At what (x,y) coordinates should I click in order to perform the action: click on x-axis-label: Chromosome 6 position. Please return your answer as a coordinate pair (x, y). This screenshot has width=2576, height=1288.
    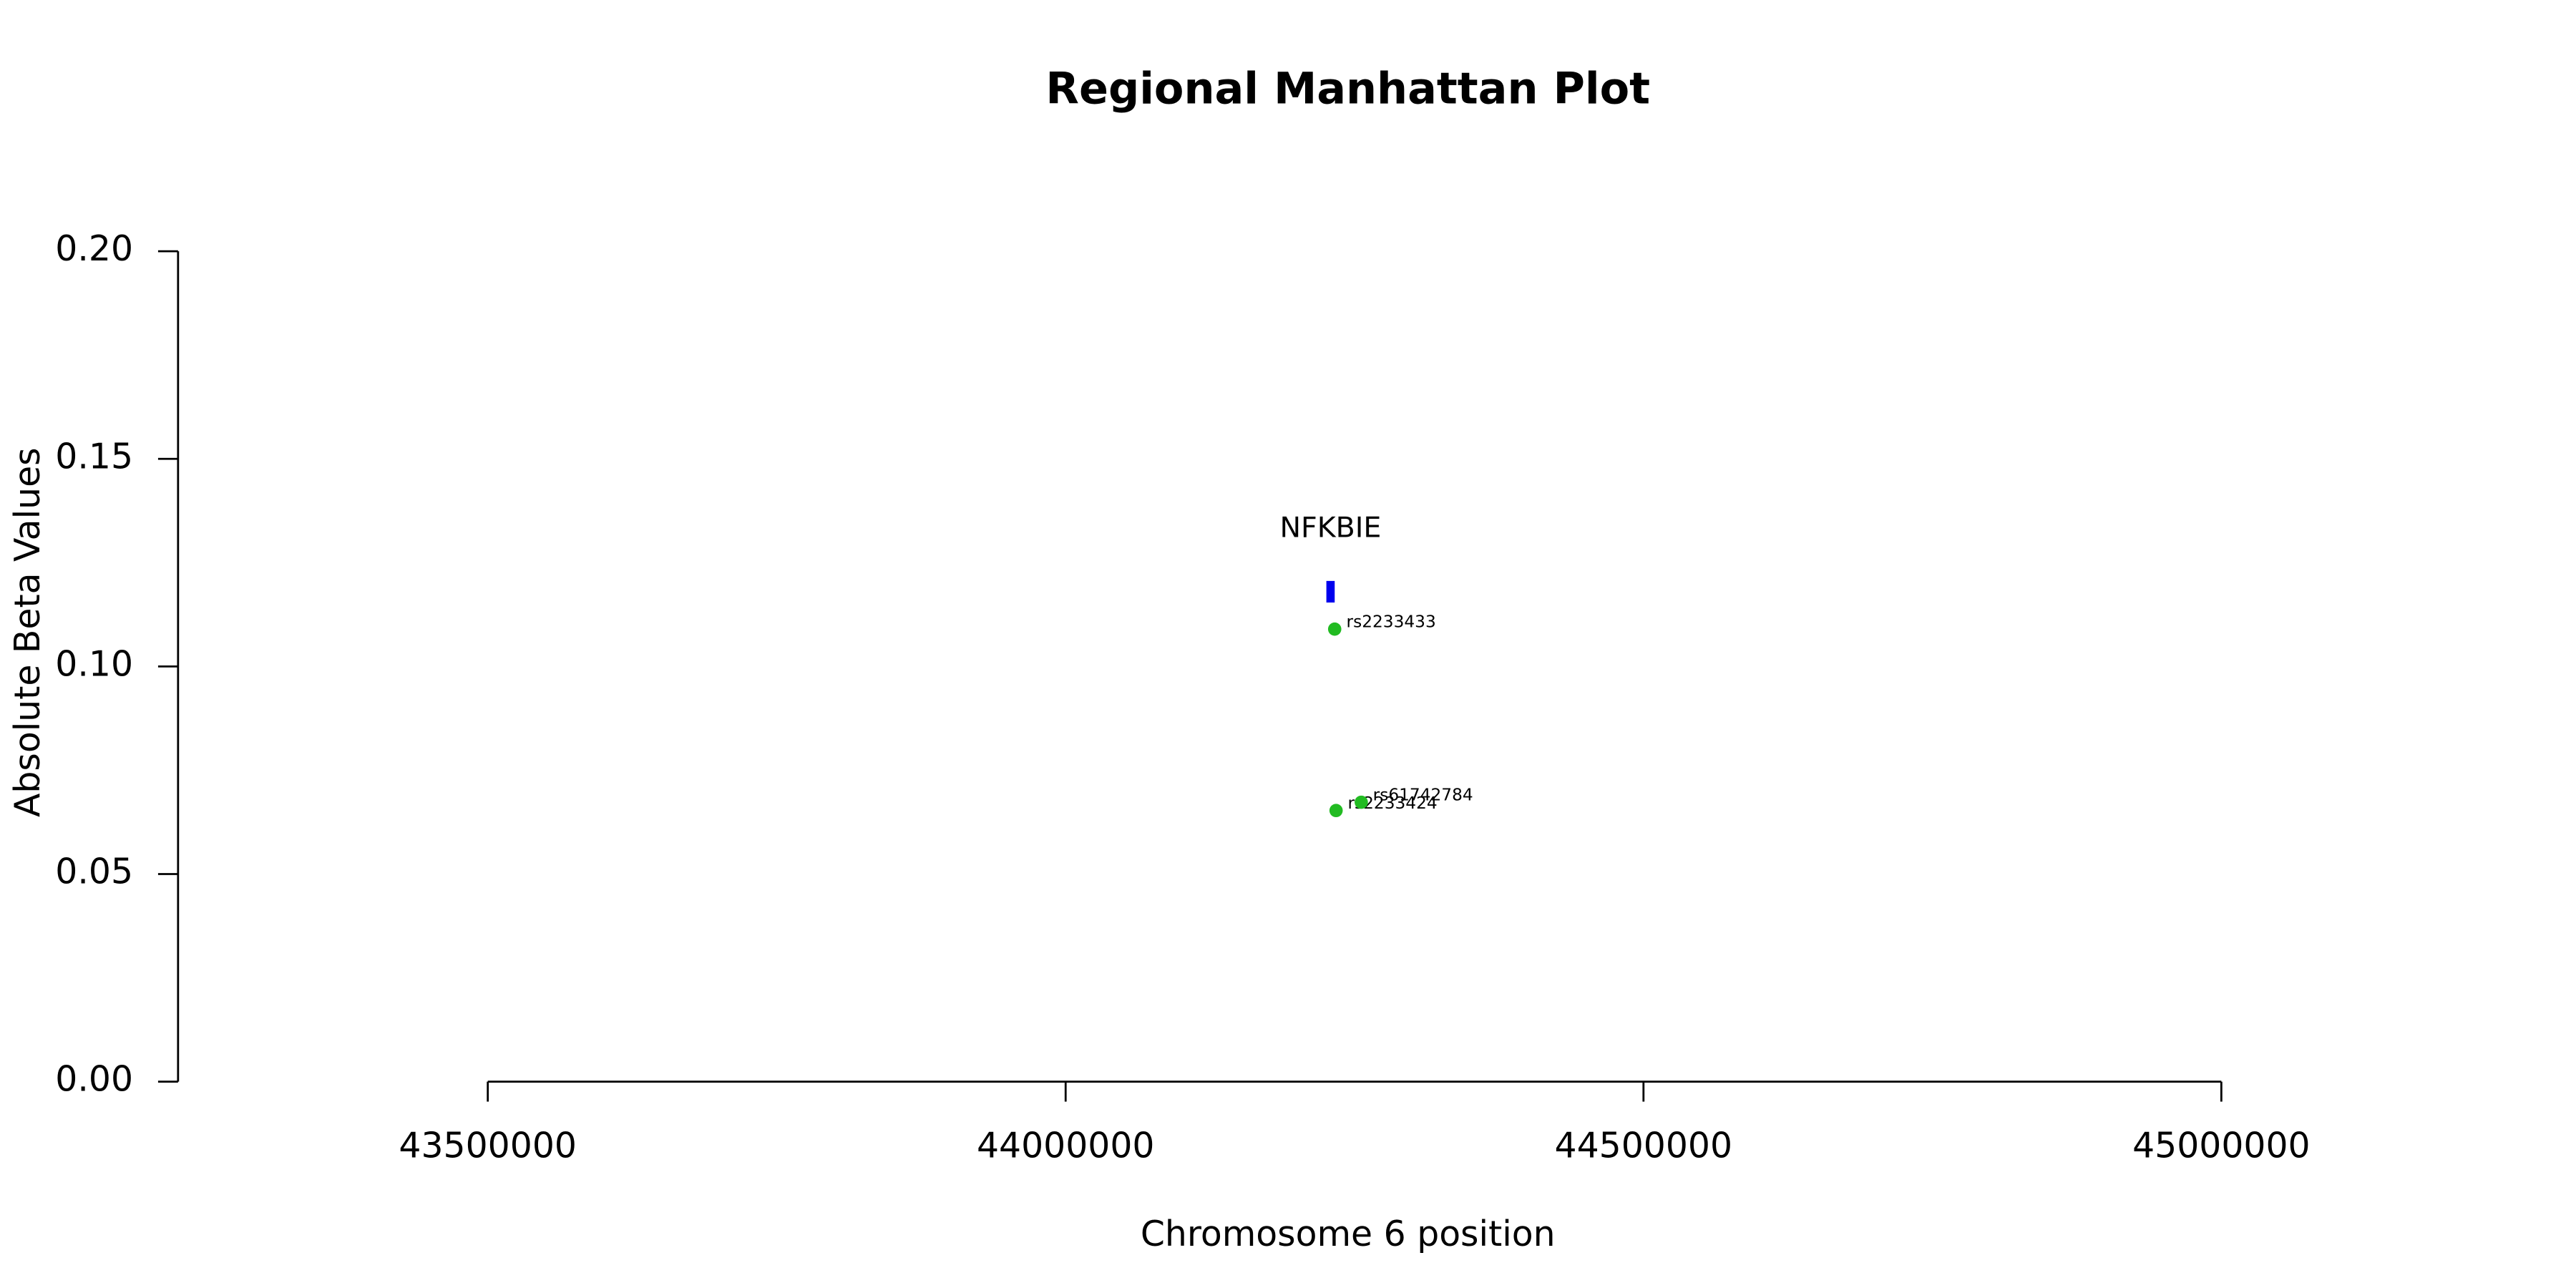
    Looking at the image, I should click on (1348, 1234).